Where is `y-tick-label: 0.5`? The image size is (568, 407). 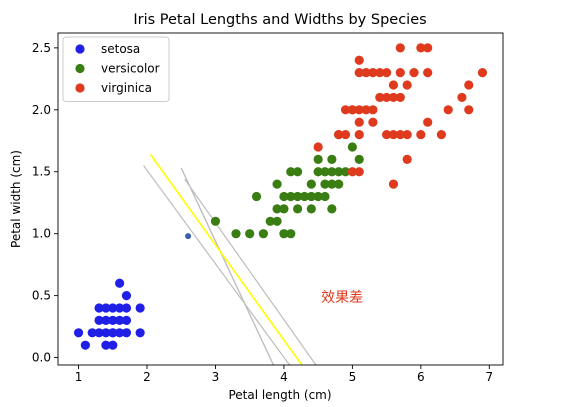
y-tick-label: 0.5 is located at coordinates (41, 296).